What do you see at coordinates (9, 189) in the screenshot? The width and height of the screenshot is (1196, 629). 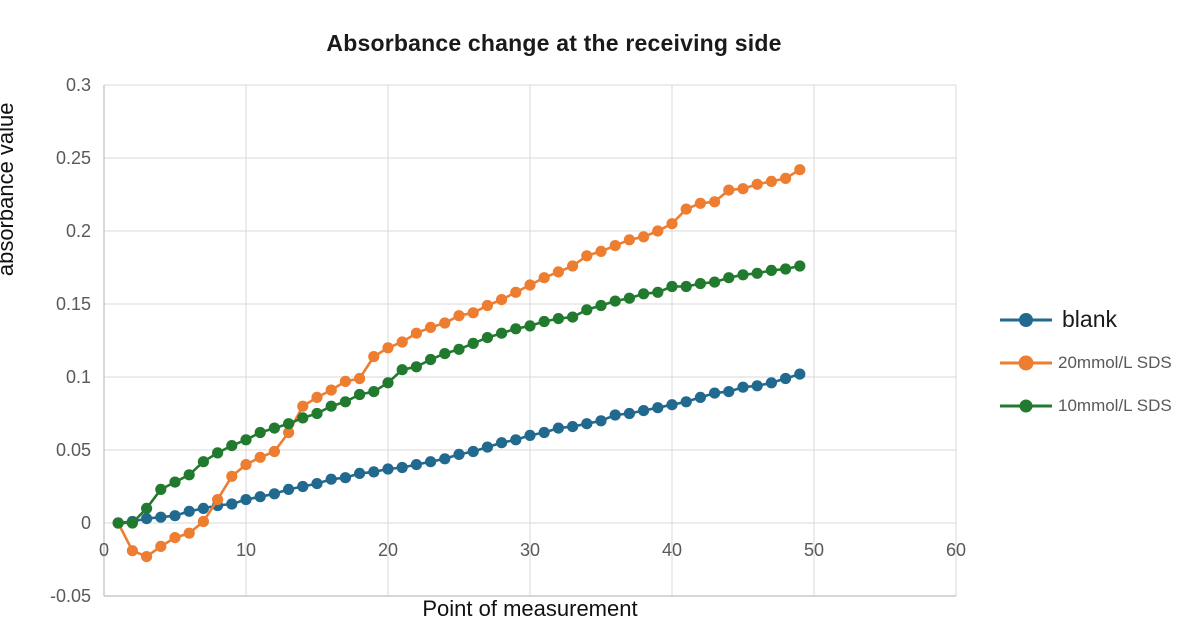 I see `y-axis-title: absorbance value` at bounding box center [9, 189].